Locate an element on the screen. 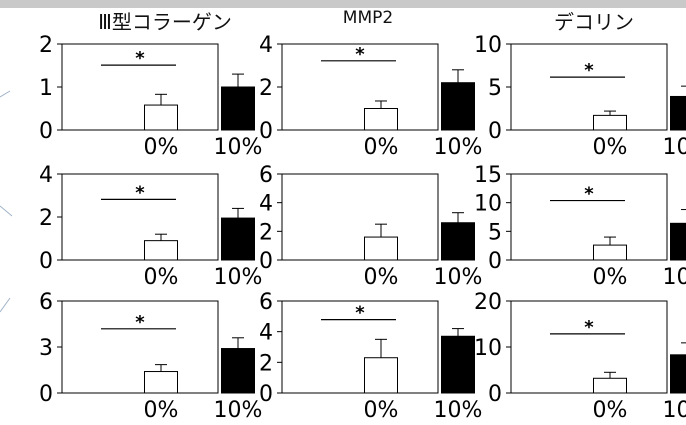 This screenshot has width=686, height=425. category-label-r0c1-0: 0% is located at coordinates (381, 147).